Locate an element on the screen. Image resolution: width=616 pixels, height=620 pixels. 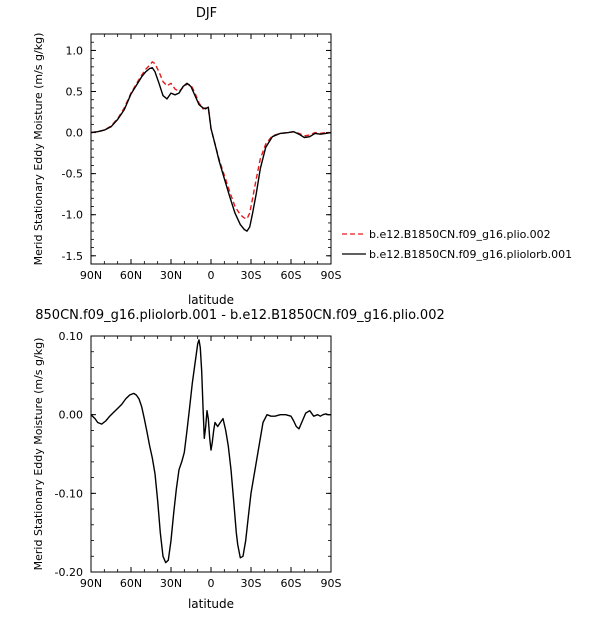
y-tick-label: 1.0 is located at coordinates (75, 50).